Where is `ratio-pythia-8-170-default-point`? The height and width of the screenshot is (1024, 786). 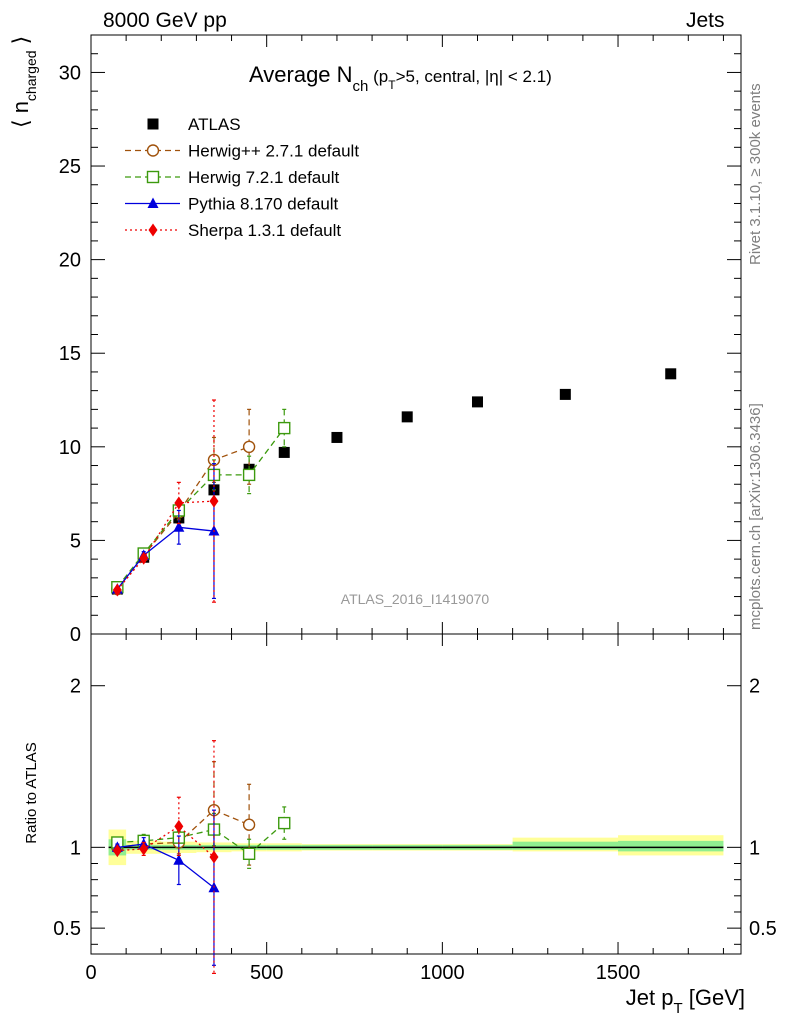
ratio-pythia-8-170-default-point is located at coordinates (179, 859).